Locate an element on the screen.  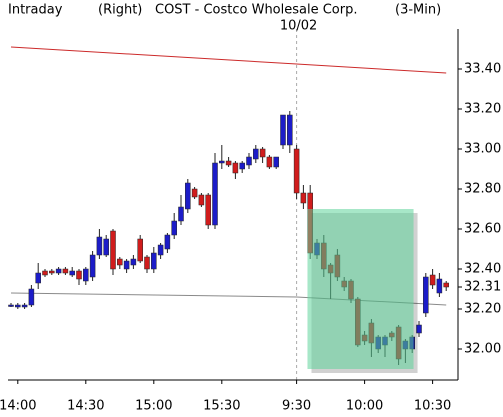
title-range: Intraday is located at coordinates (35, 10).